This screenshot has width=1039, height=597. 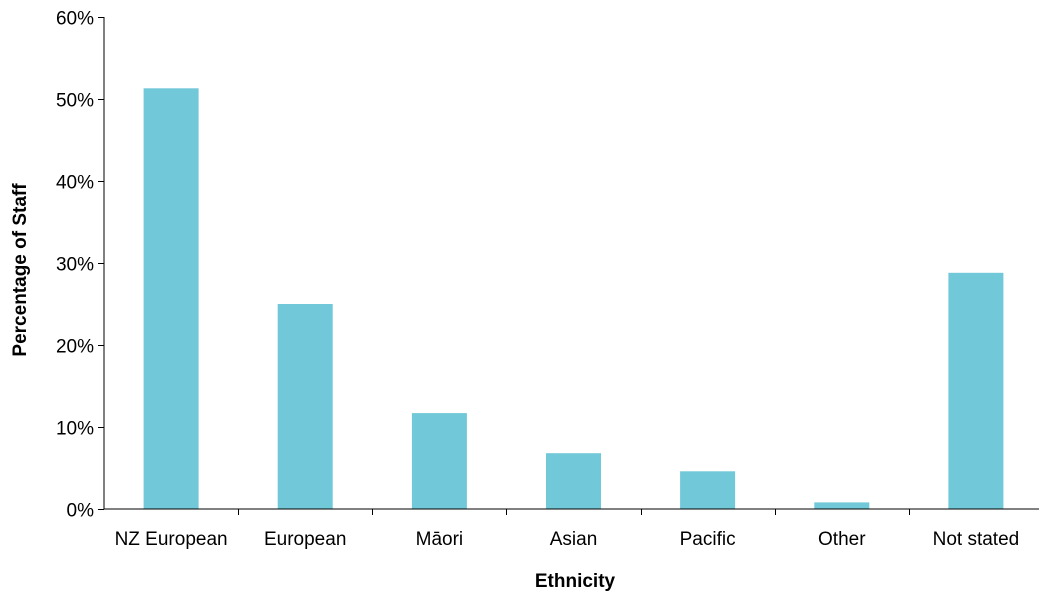 I want to click on y-tick-label: 20%, so click(x=75, y=347).